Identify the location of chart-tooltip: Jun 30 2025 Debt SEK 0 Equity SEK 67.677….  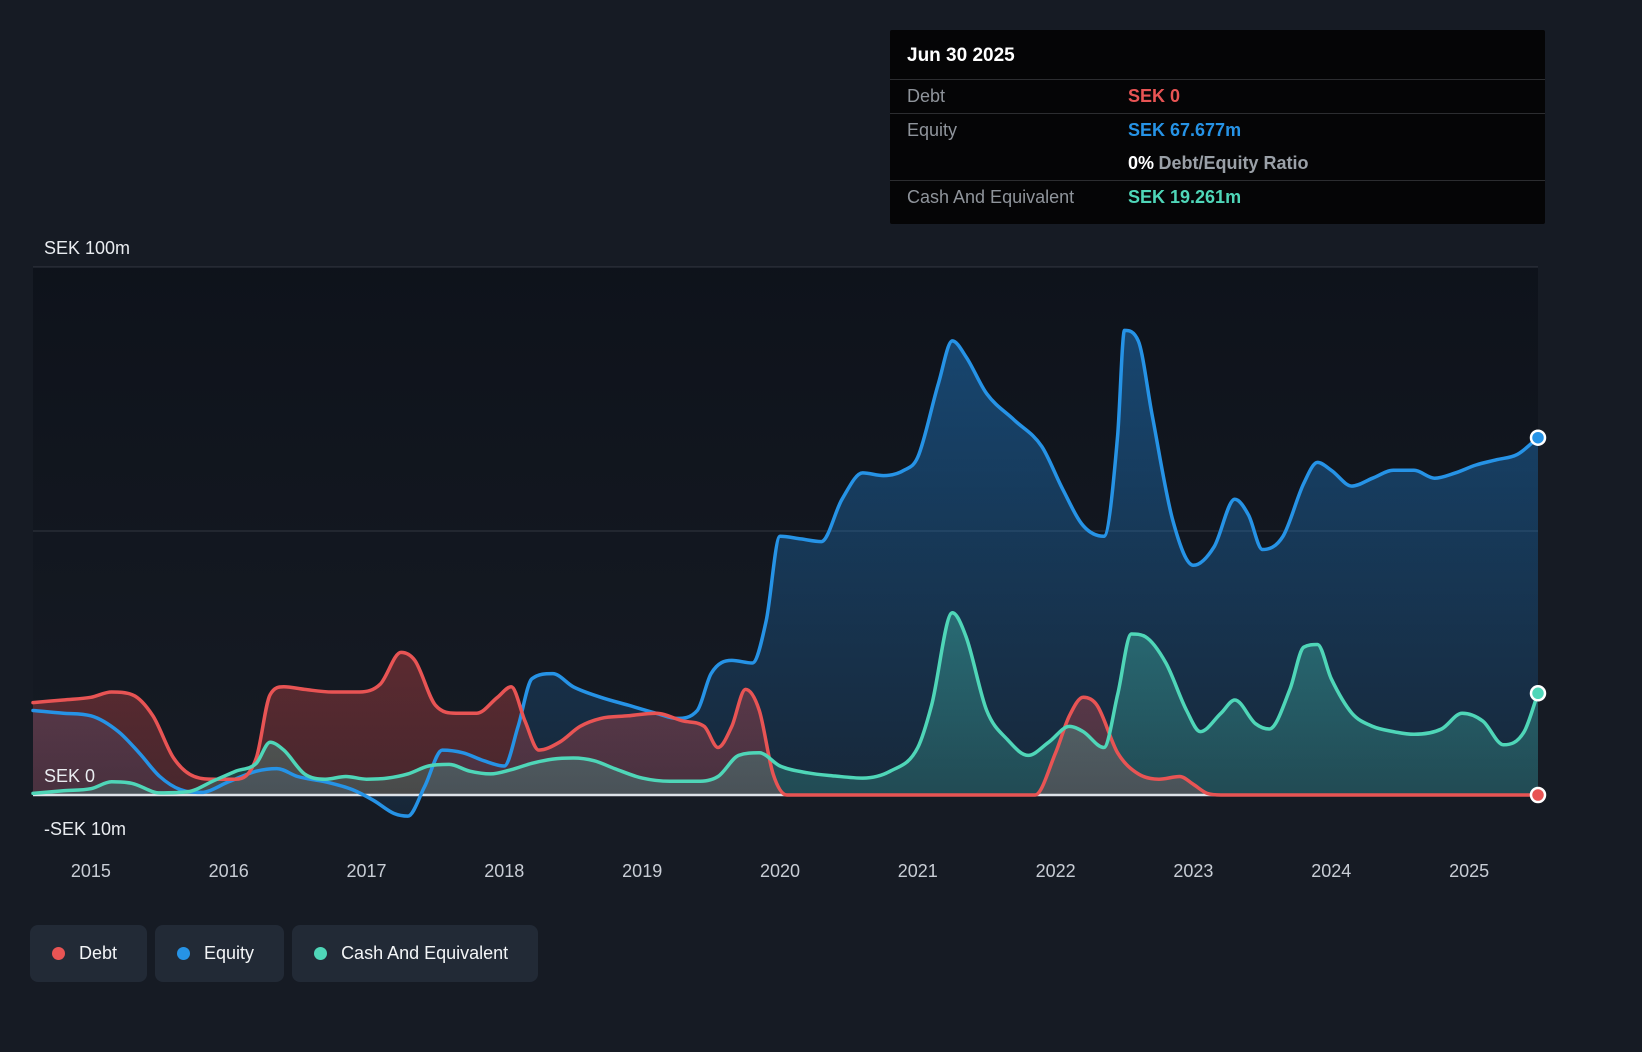
(1217, 127).